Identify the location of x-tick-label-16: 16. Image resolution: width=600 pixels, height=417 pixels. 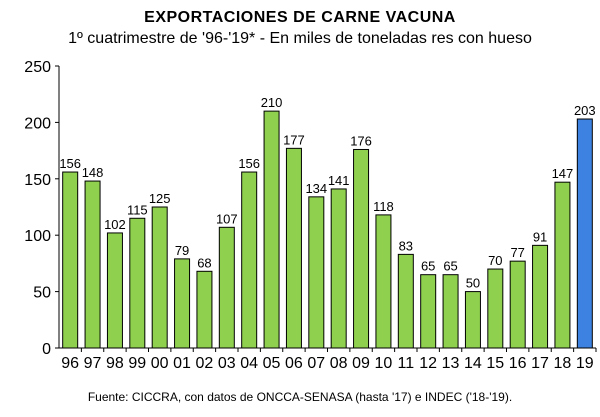
(518, 363).